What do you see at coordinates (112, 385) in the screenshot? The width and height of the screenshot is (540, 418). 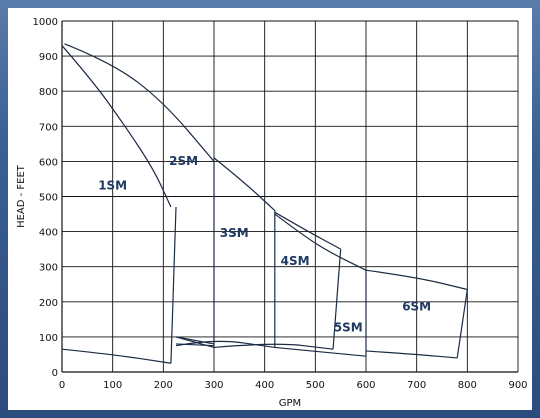 I see `x-tick-label: 100` at bounding box center [112, 385].